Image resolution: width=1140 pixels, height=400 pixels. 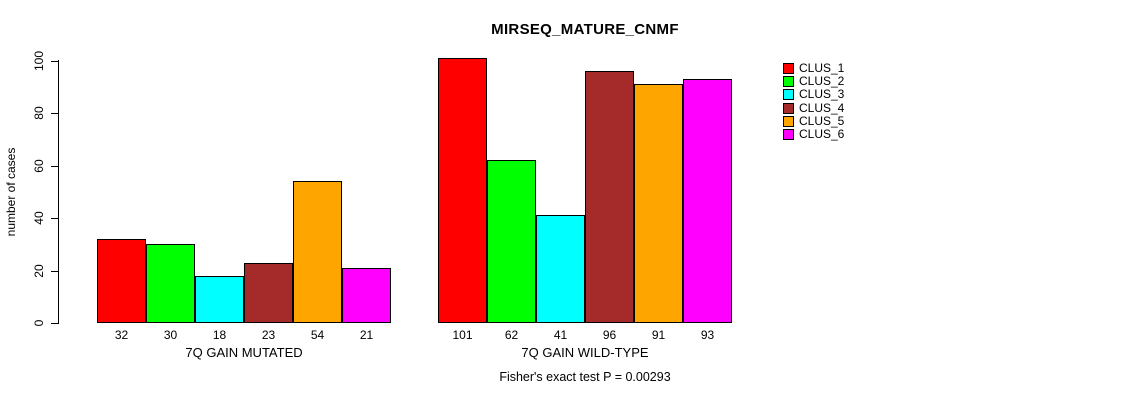 What do you see at coordinates (822, 120) in the screenshot?
I see `legend-label-clus_5: CLUS_5` at bounding box center [822, 120].